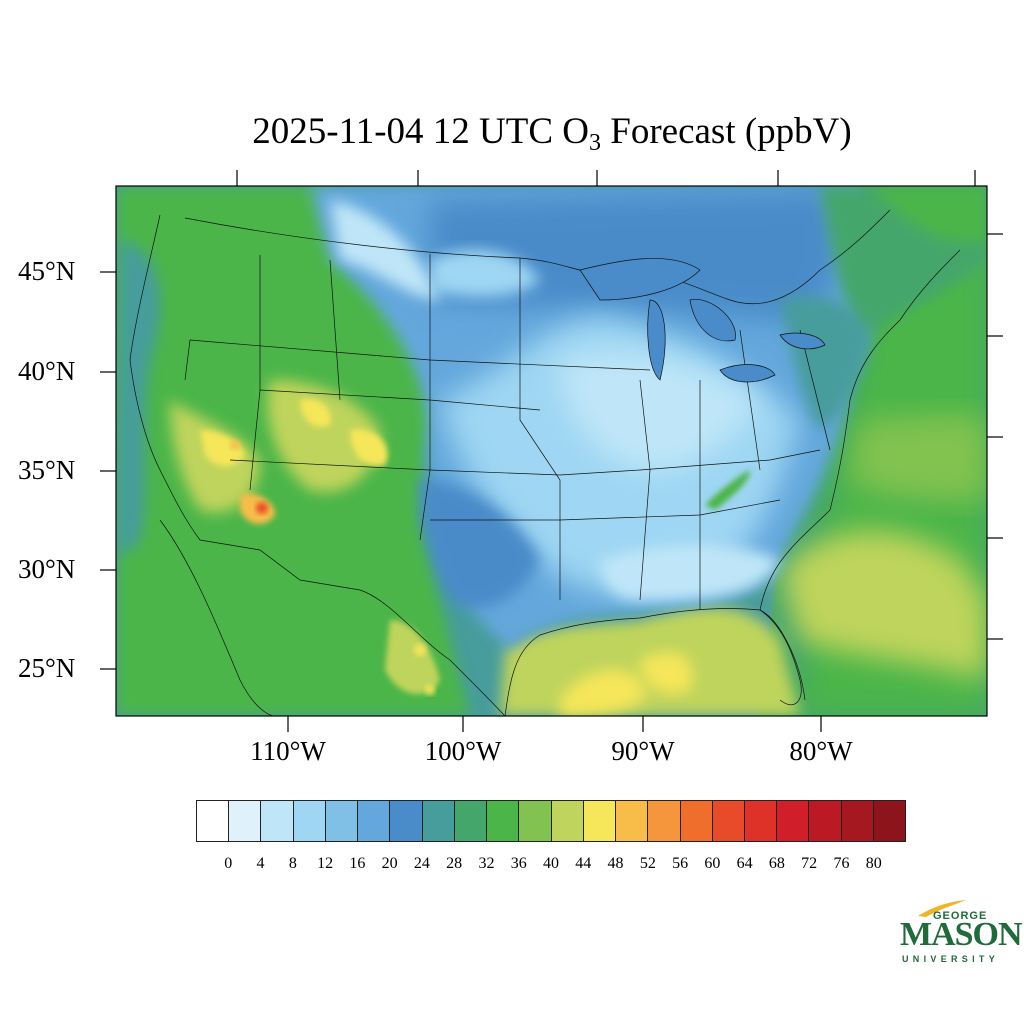 The width and height of the screenshot is (1024, 1024). What do you see at coordinates (615, 863) in the screenshot?
I see `colorbar-tick-label: 48` at bounding box center [615, 863].